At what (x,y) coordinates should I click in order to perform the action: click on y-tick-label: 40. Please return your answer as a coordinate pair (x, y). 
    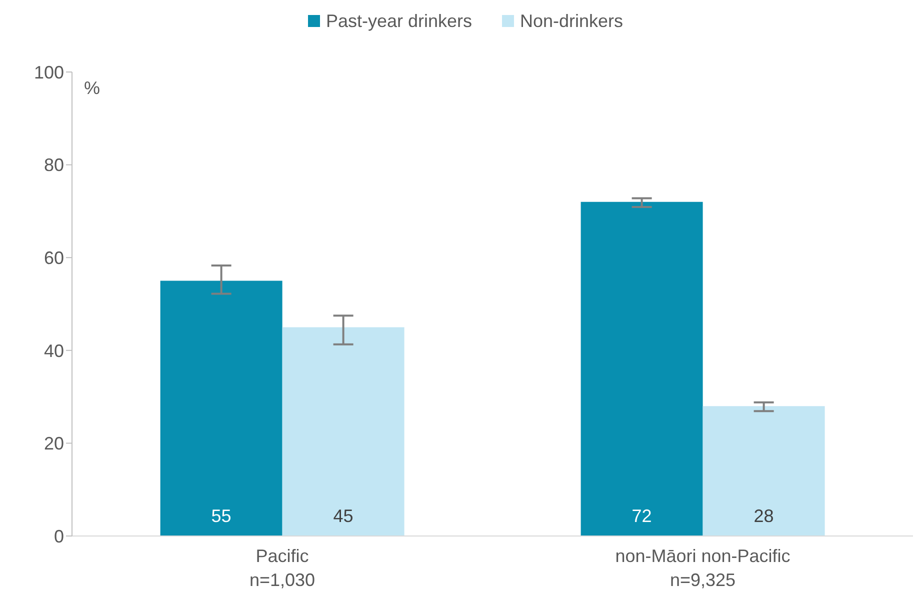
    Looking at the image, I should click on (54, 350).